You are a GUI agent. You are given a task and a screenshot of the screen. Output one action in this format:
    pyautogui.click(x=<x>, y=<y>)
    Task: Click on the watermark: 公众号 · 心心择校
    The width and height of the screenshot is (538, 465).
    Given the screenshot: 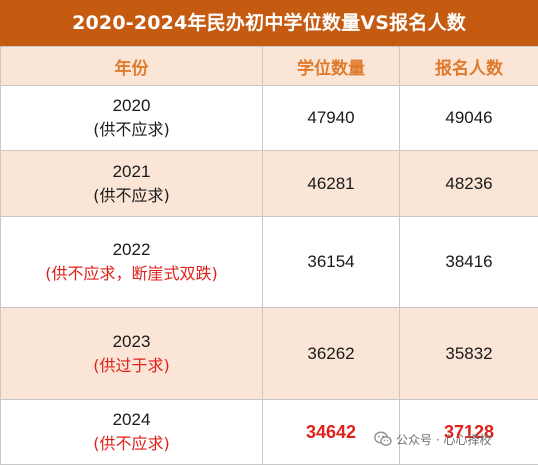 What is the action you would take?
    pyautogui.click(x=432, y=439)
    